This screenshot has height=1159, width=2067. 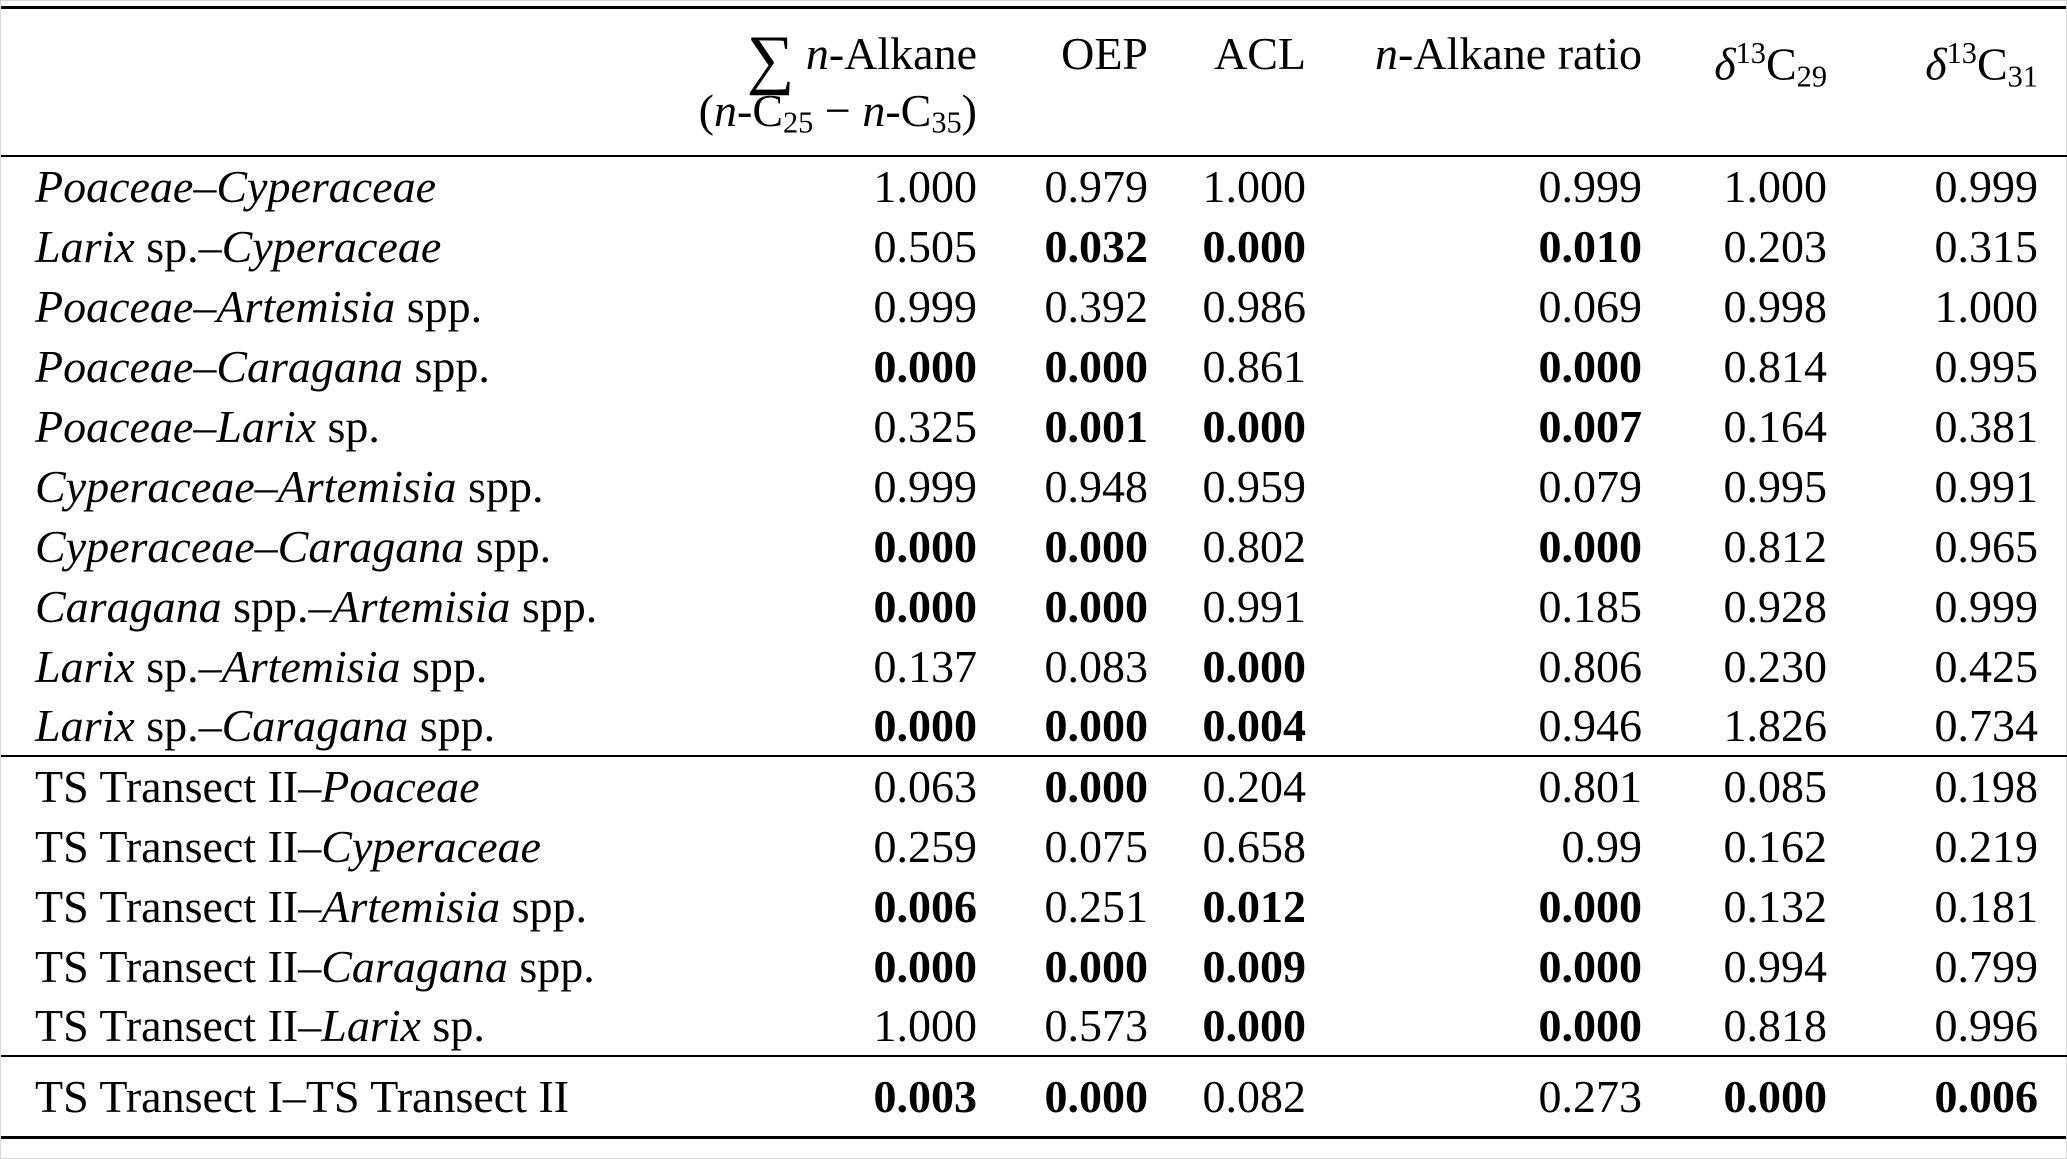 What do you see at coordinates (1260, 53) in the screenshot?
I see `header-acl: ACL` at bounding box center [1260, 53].